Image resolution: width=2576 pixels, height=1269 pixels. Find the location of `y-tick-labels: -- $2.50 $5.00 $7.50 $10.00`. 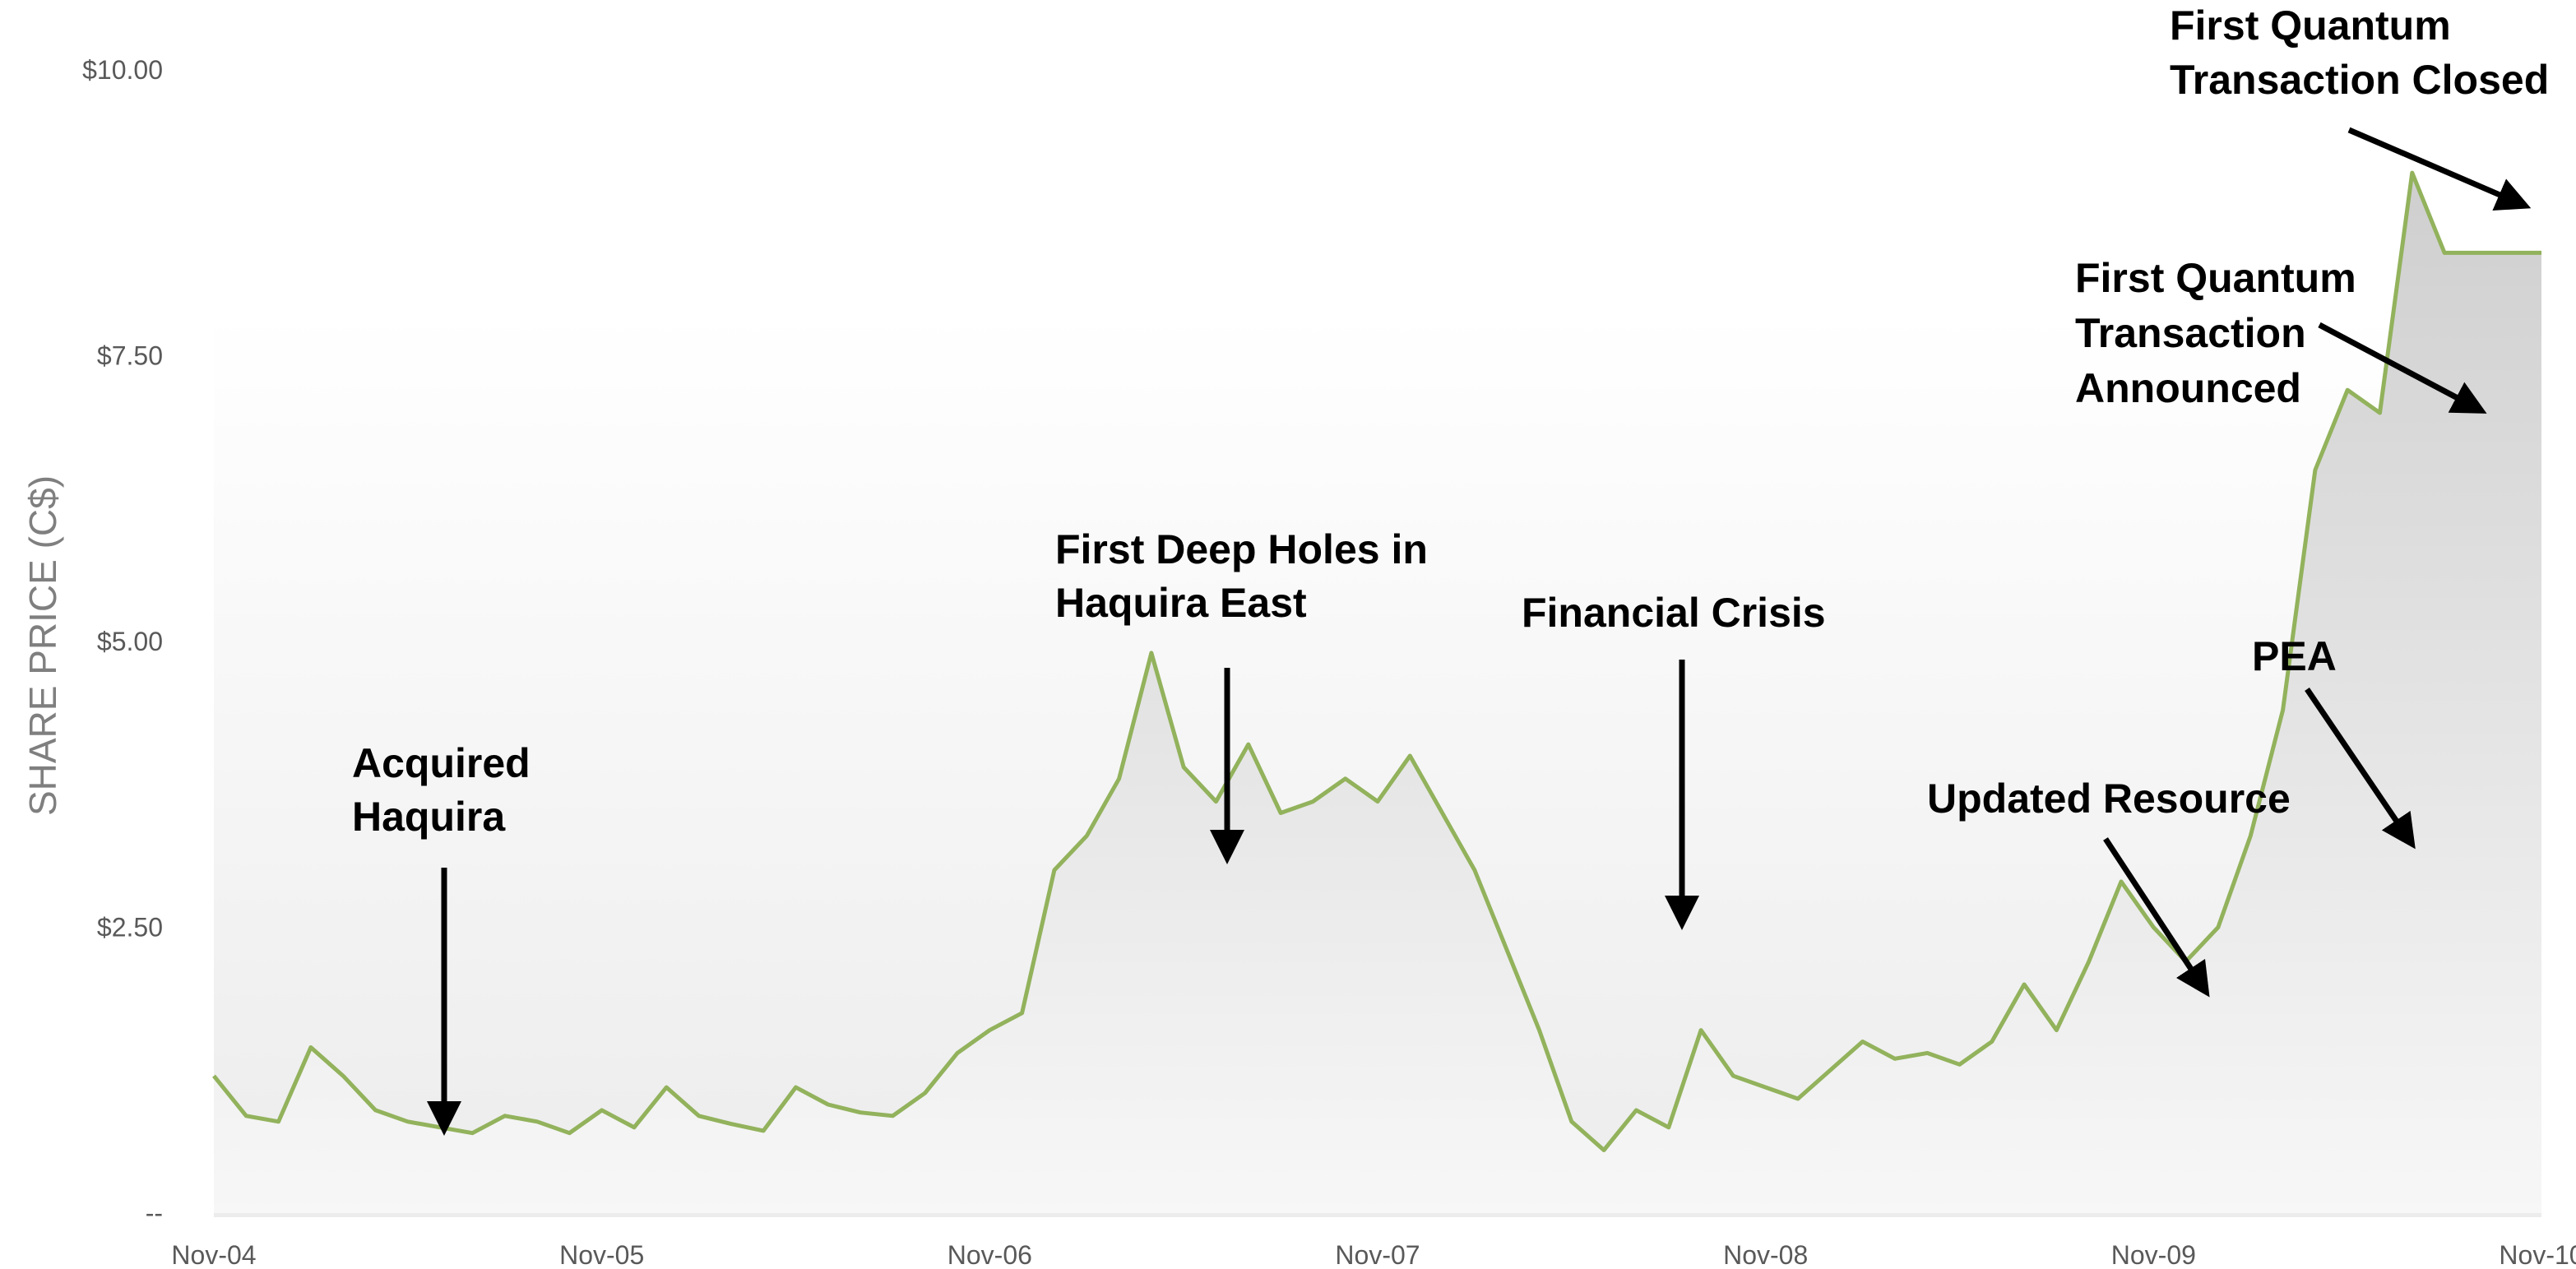

y-tick-labels: -- $2.50 $5.00 $7.50 $10.00 is located at coordinates (123, 642).